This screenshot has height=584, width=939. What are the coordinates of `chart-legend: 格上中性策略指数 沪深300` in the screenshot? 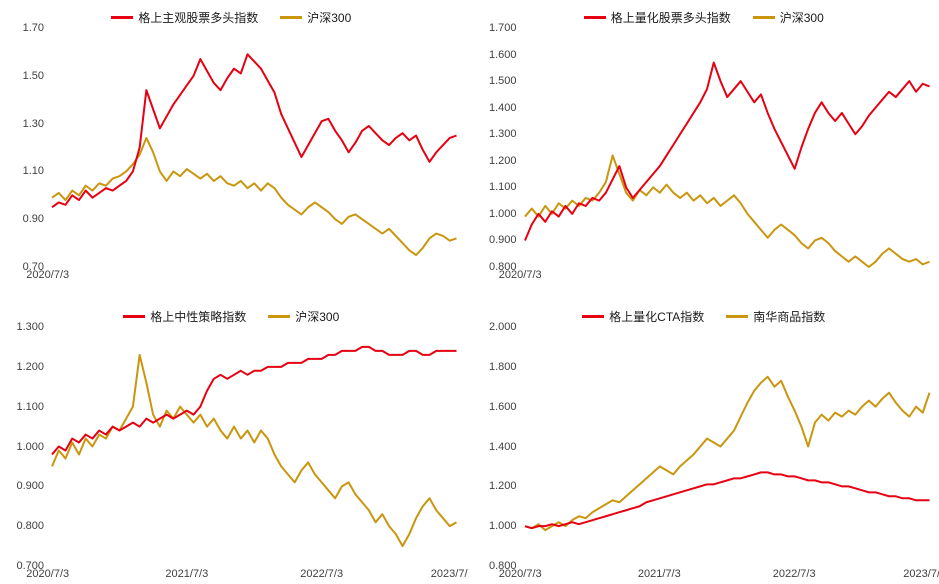 It's located at (231, 316).